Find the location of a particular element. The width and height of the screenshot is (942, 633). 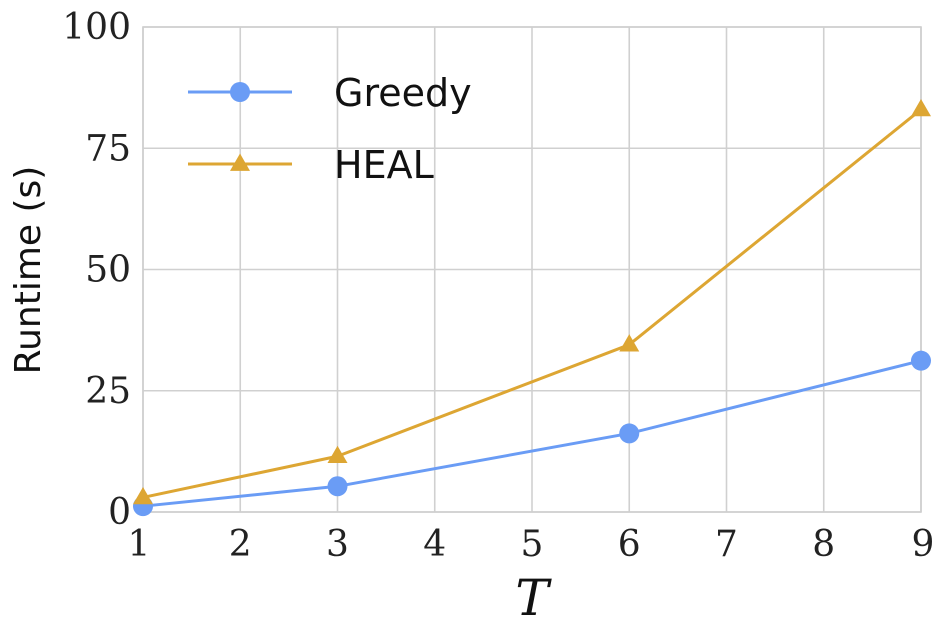

x-tick-label: 6 is located at coordinates (629, 544).